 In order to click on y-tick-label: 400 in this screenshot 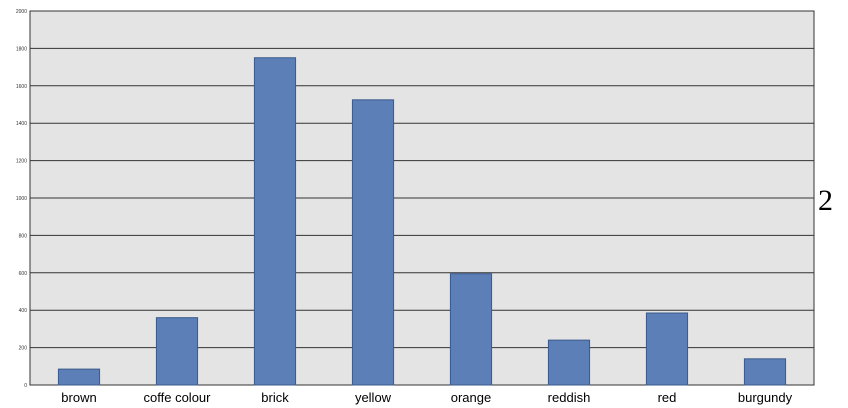, I will do `click(23, 311)`.